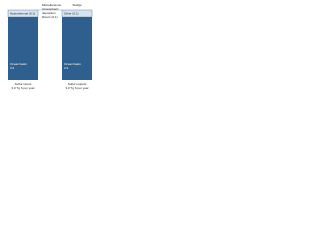 The height and width of the screenshot is (240, 320). What do you see at coordinates (71, 13) in the screenshot?
I see `right-top-label: Other (0.1)` at bounding box center [71, 13].